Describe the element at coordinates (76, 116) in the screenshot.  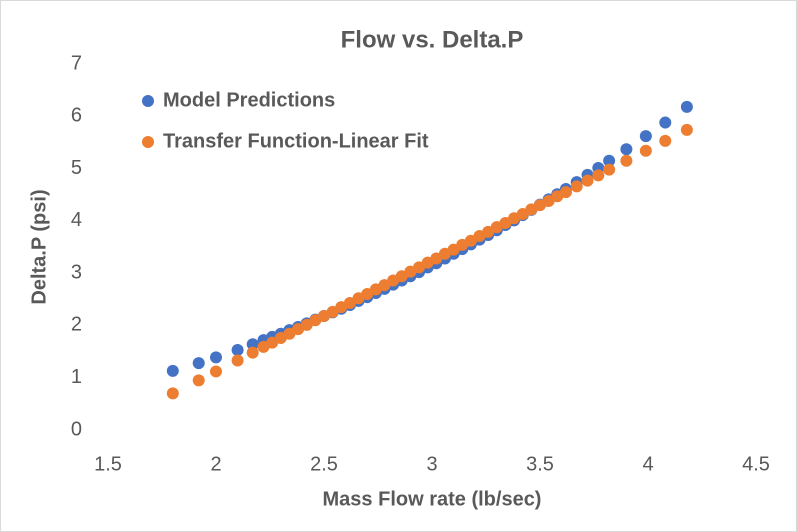
I see `y-tick-label: 6` at that location.